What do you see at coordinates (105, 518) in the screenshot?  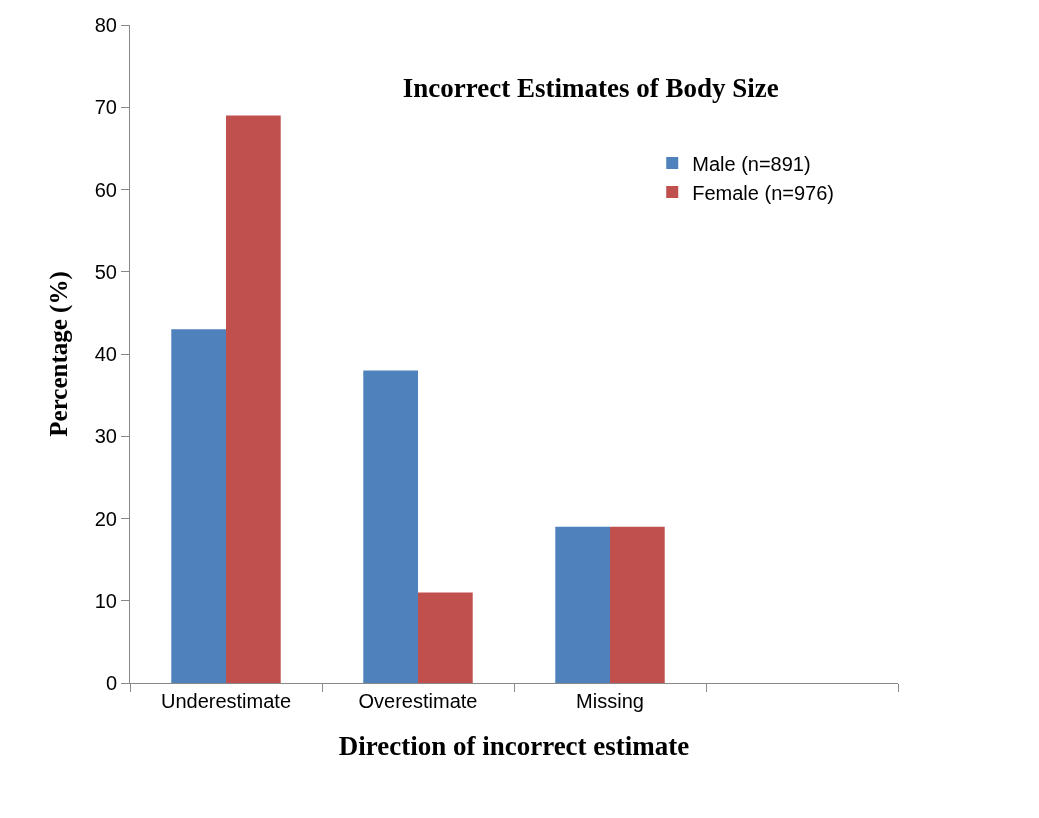 I see `y-tick-label: 20` at bounding box center [105, 518].